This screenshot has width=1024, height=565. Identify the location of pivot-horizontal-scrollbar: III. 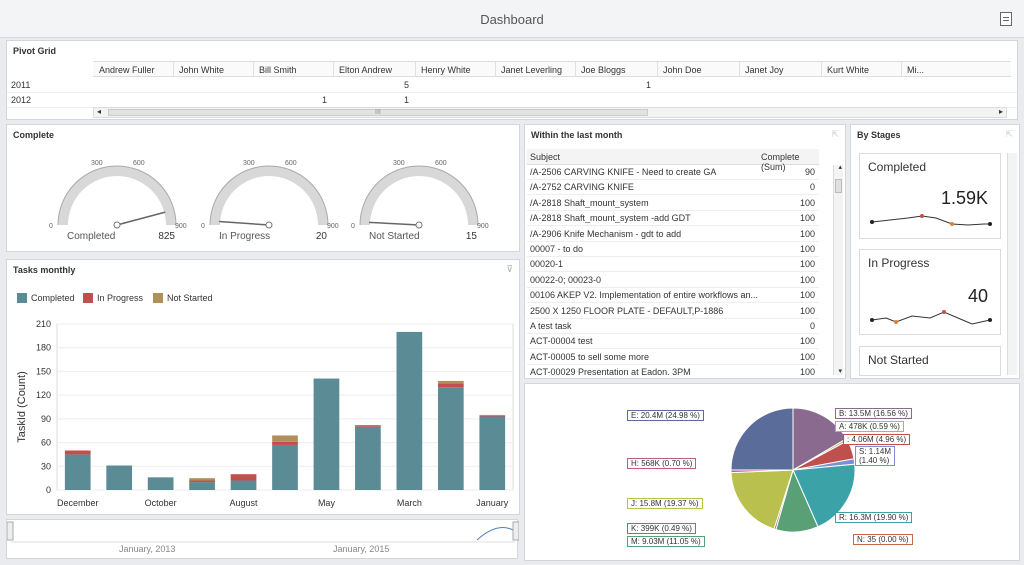
(550, 112).